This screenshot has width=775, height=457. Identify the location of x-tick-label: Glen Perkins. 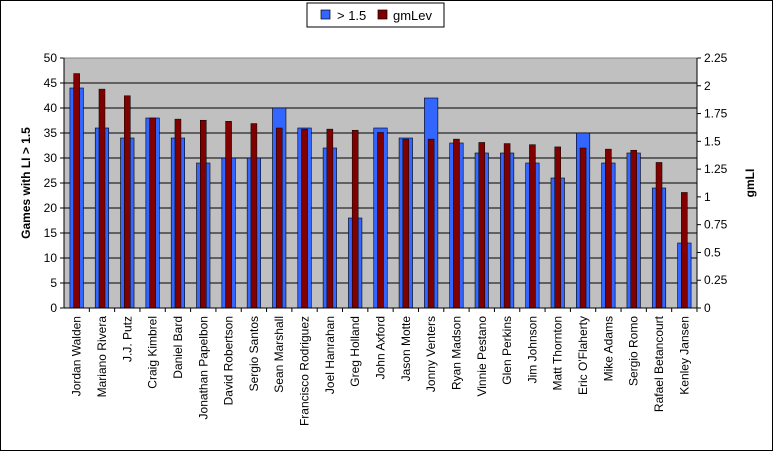
(507, 350).